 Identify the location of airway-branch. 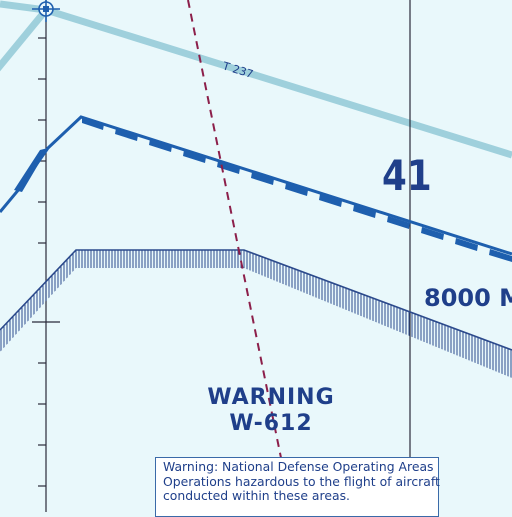
(24, 39).